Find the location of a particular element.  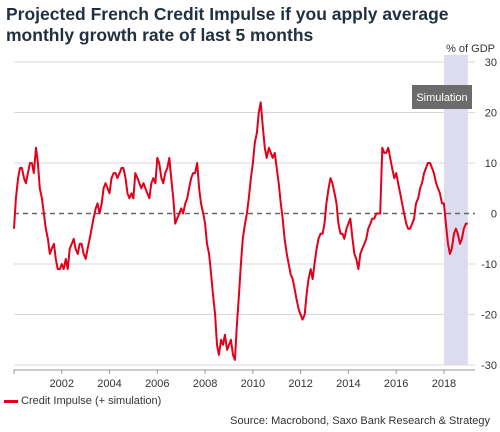

x-tick-label: 2018 is located at coordinates (444, 384).